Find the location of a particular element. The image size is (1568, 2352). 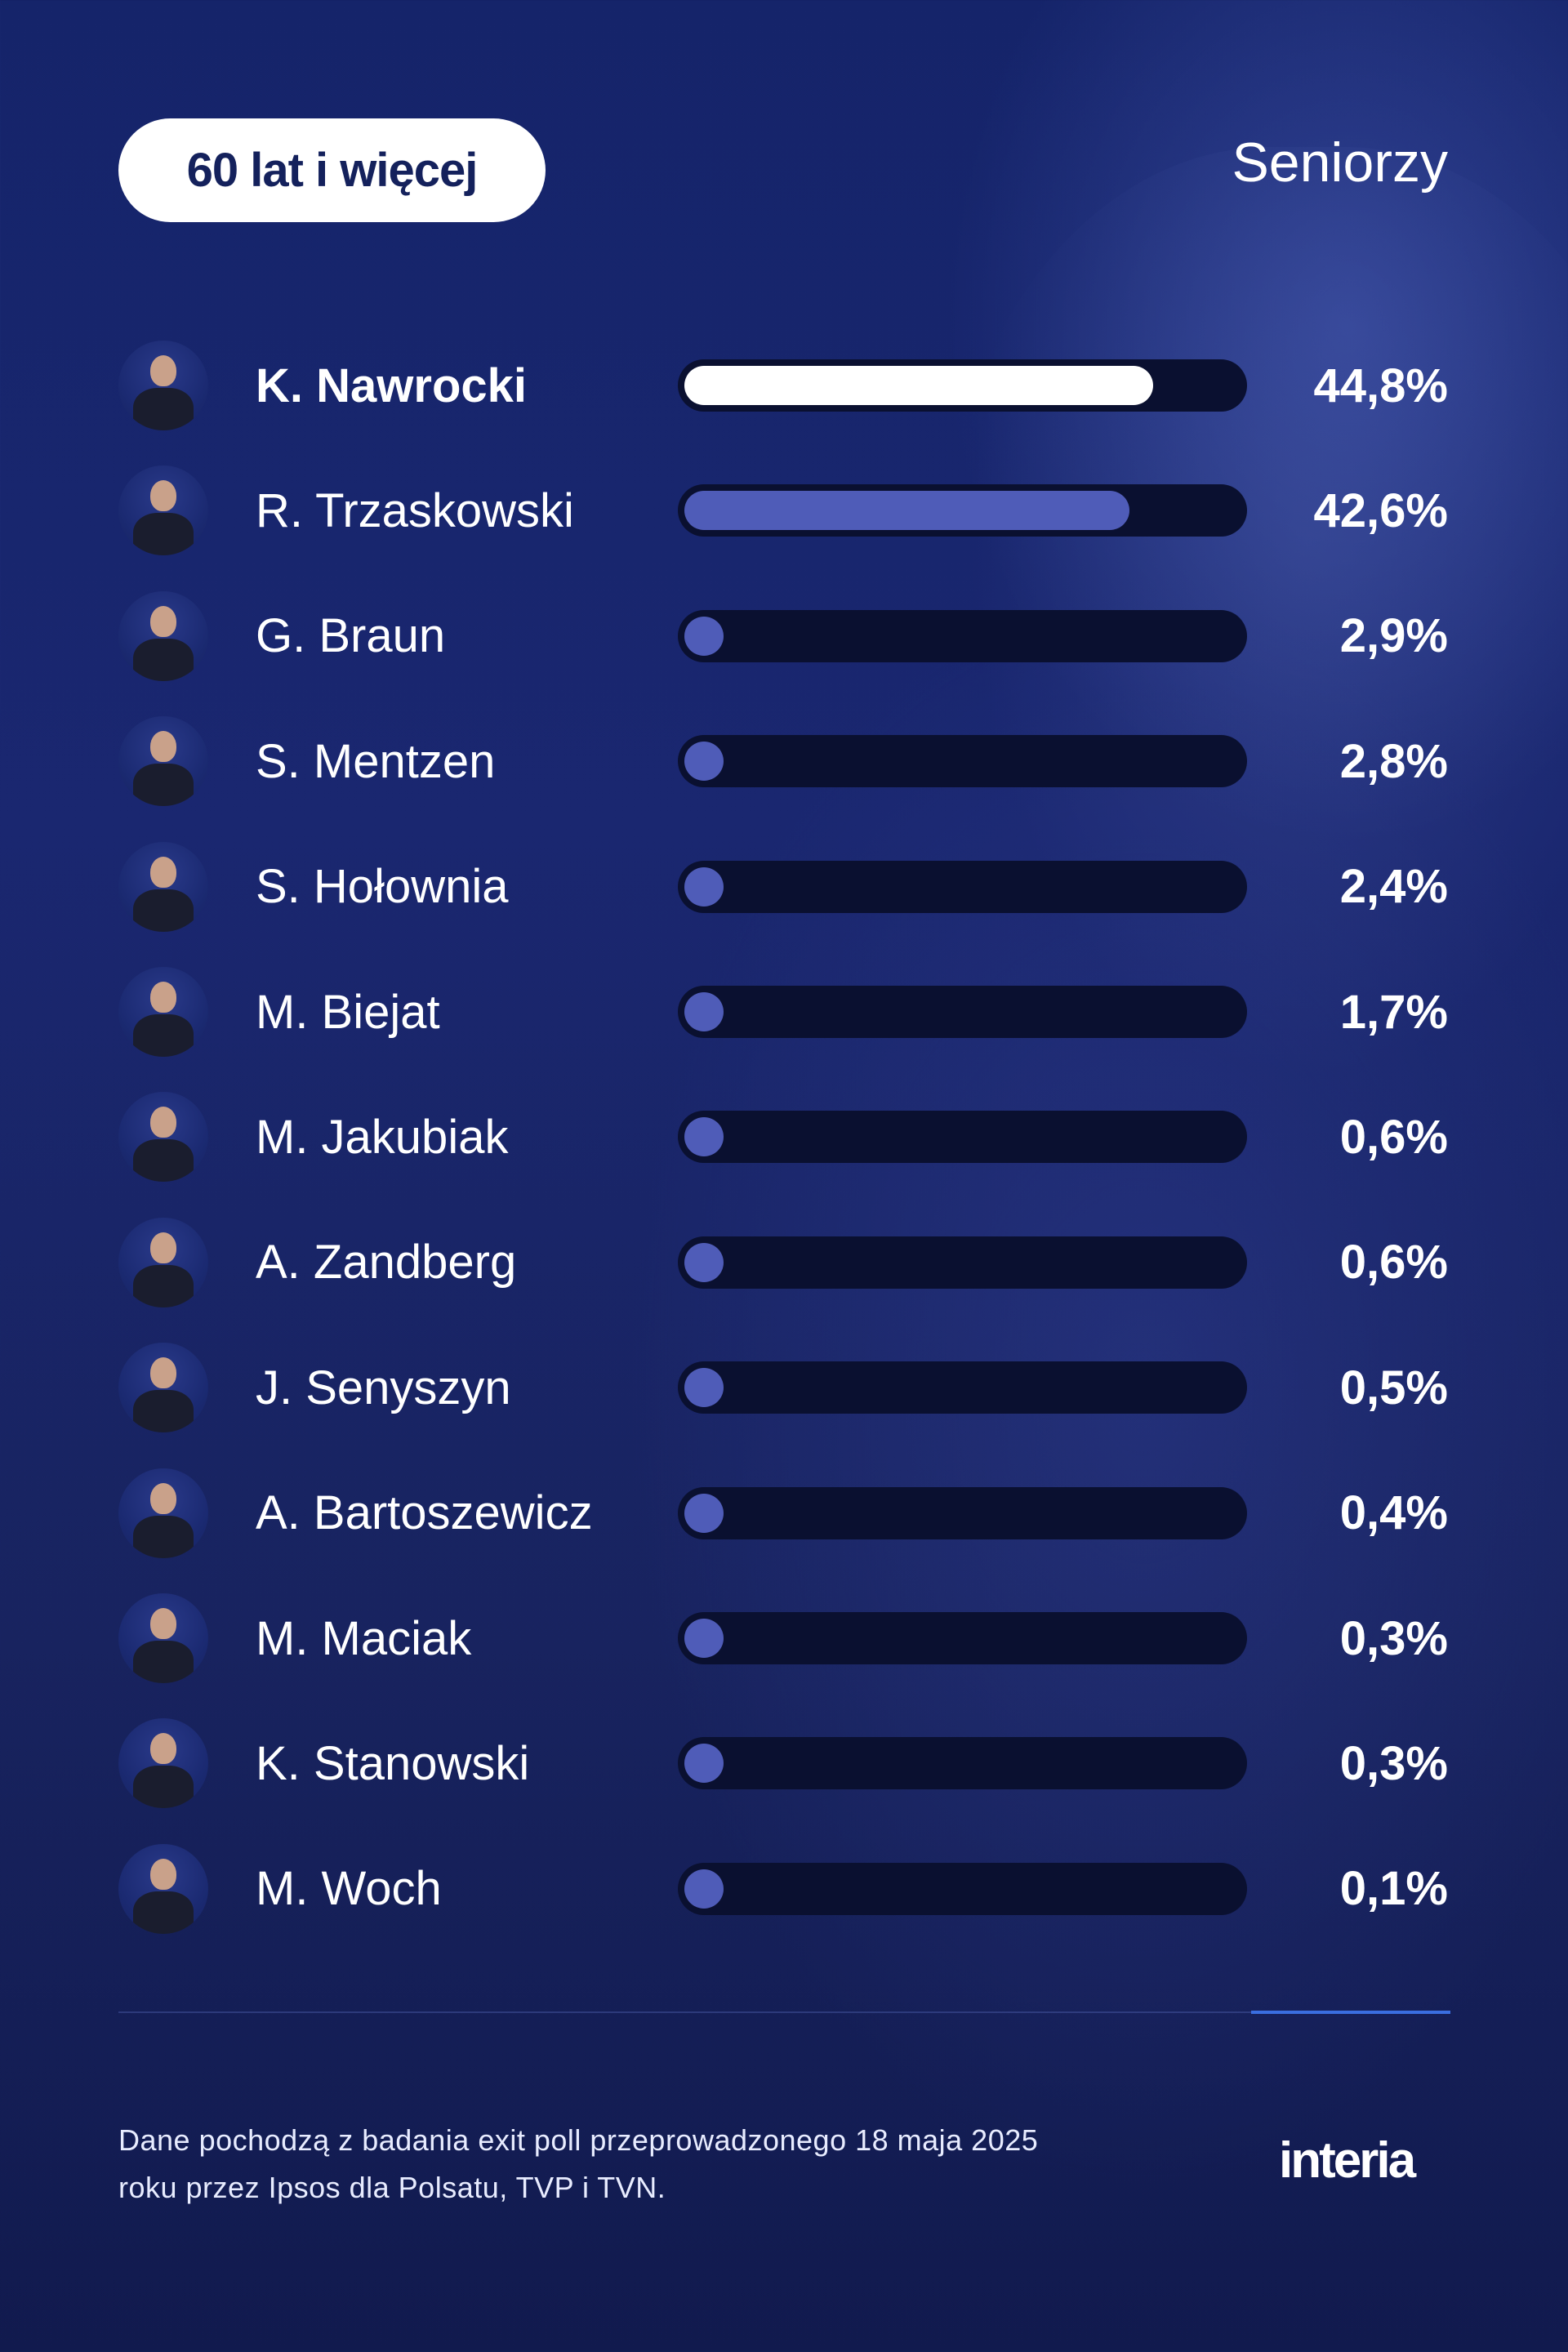

candidate-row: A. Zandberg 0,6% is located at coordinates (783, 1263).